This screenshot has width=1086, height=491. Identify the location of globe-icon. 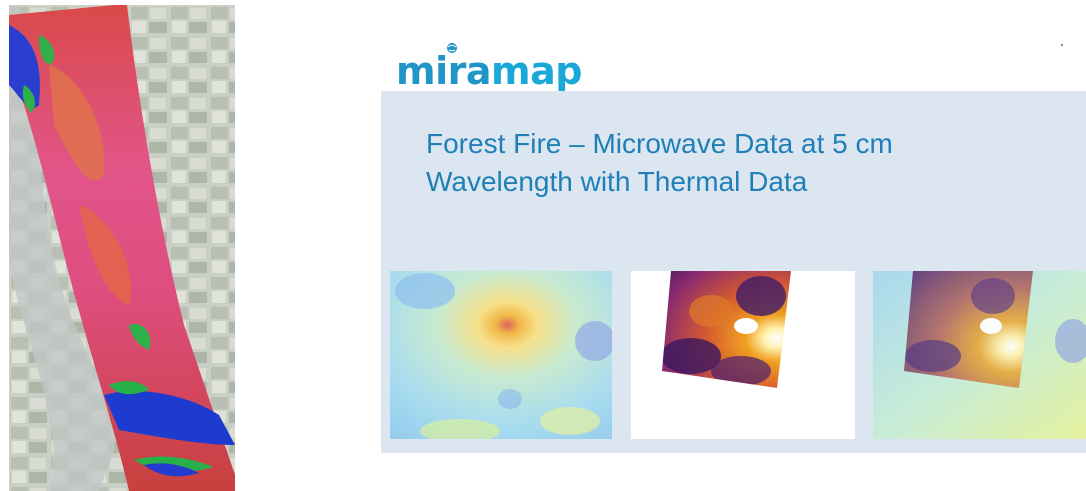
(452, 48).